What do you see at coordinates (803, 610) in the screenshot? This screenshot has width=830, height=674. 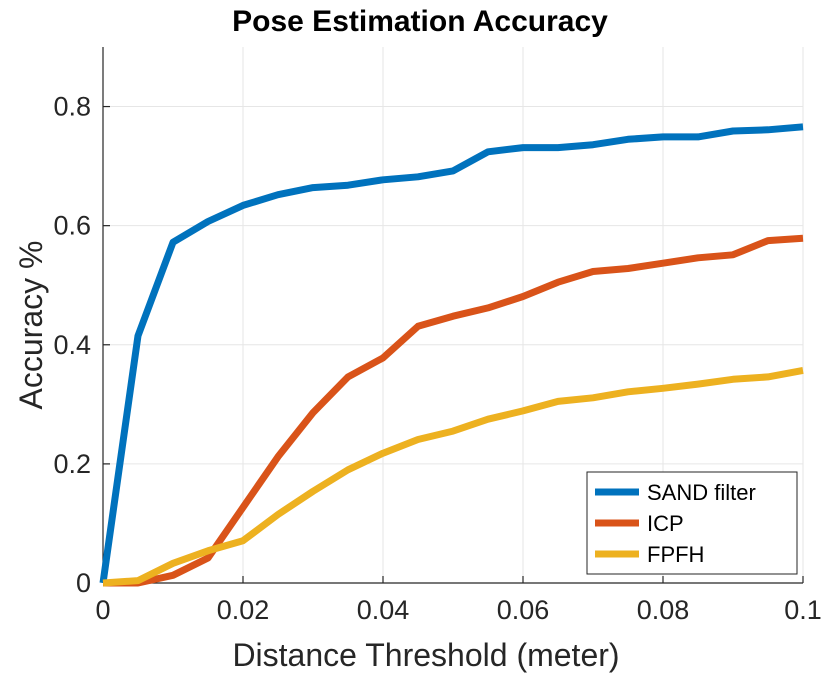 I see `x-tick-label: 0.1` at bounding box center [803, 610].